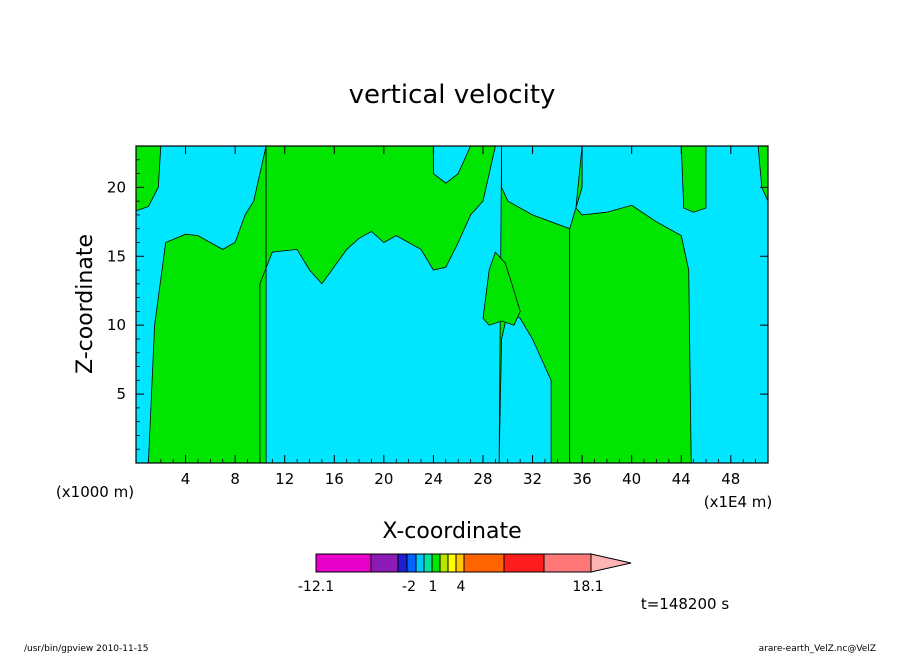 The height and width of the screenshot is (654, 904). I want to click on y-tick-label: 10, so click(116, 325).